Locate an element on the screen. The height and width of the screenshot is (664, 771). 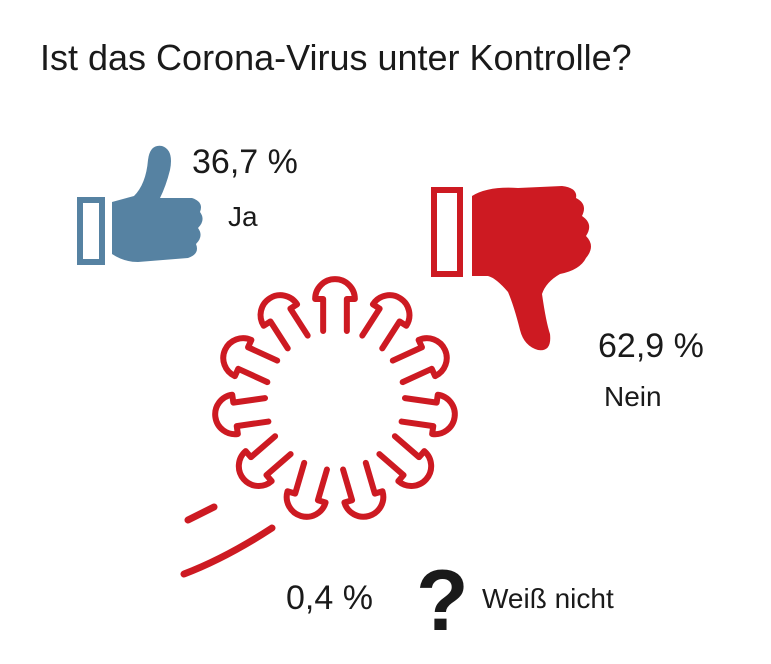
question-mark-icon: ? is located at coordinates (442, 601).